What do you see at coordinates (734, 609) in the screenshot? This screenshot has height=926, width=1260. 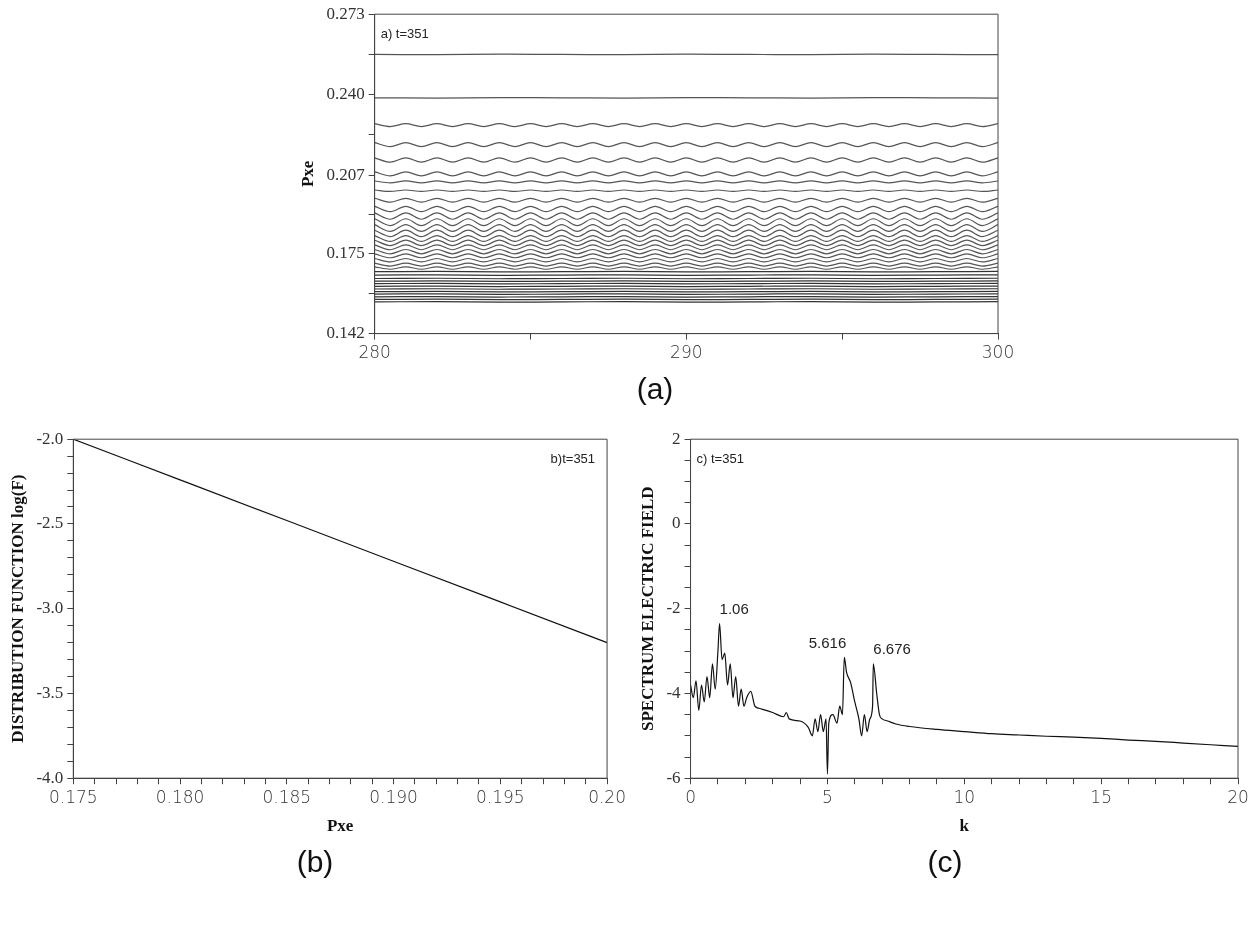 I see `annotation: 1.06` at bounding box center [734, 609].